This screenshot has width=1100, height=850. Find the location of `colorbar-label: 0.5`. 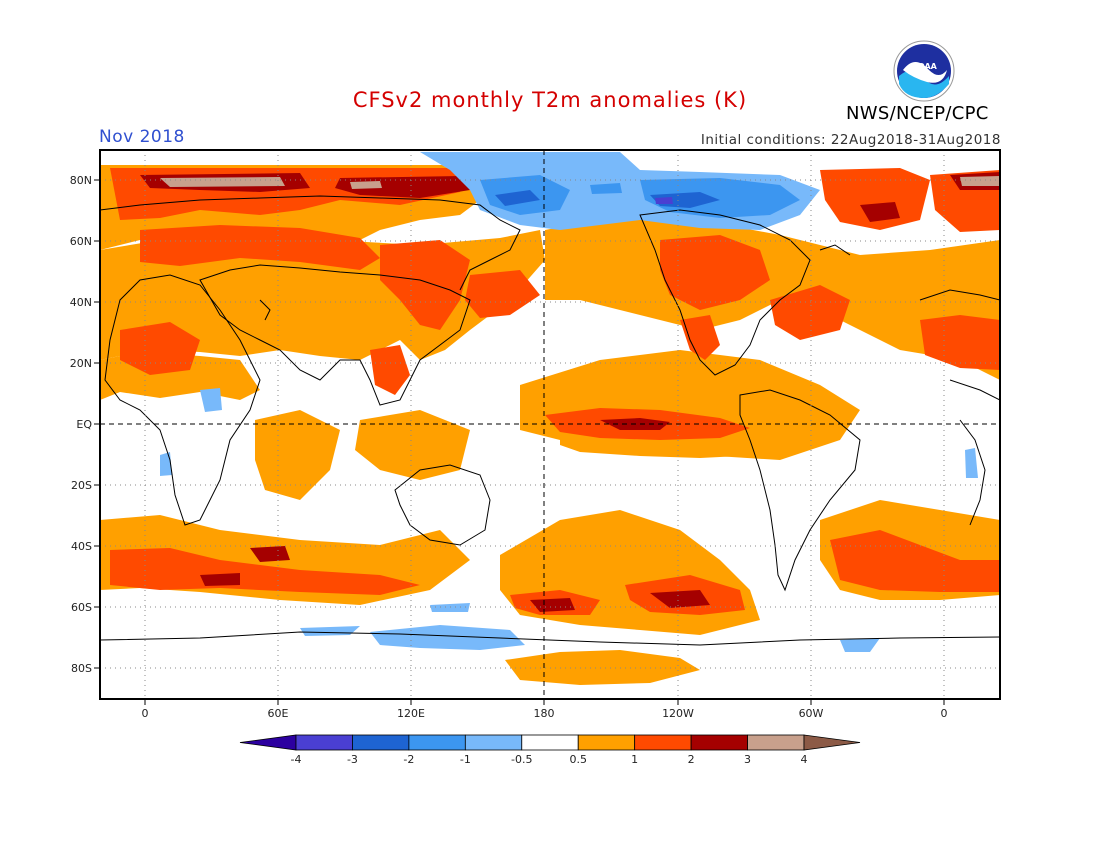

colorbar-label: 0.5 is located at coordinates (578, 759).